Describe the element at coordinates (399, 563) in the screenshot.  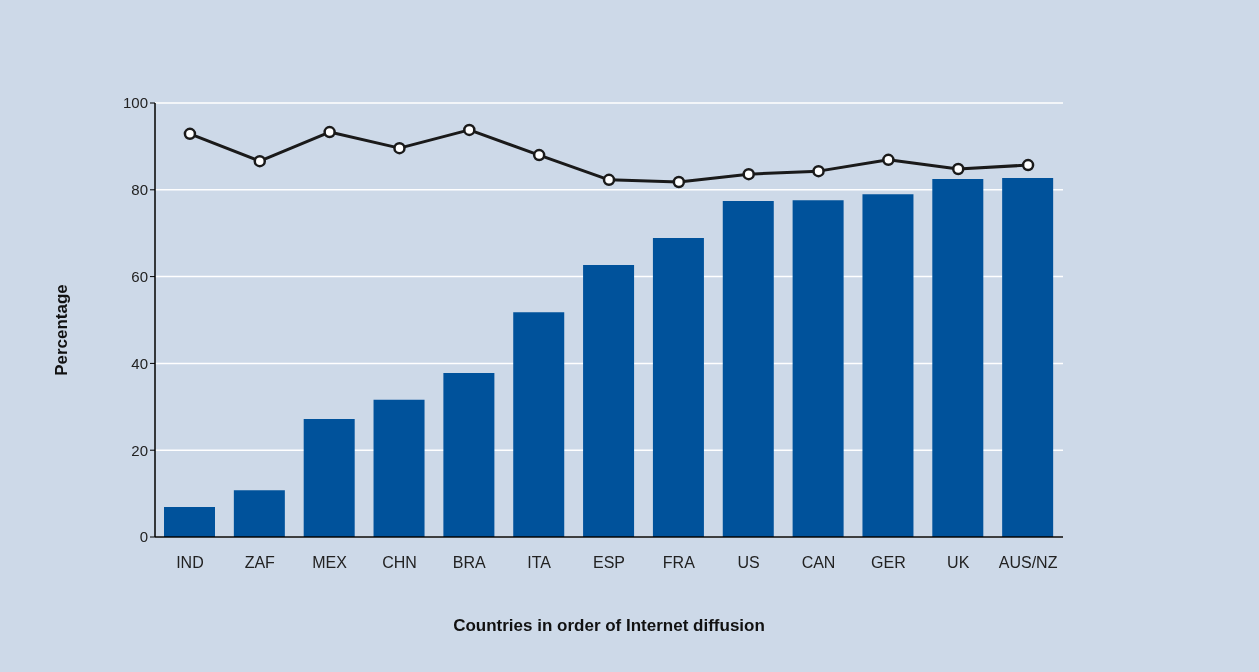
I see `x-tick-label: CHN` at that location.